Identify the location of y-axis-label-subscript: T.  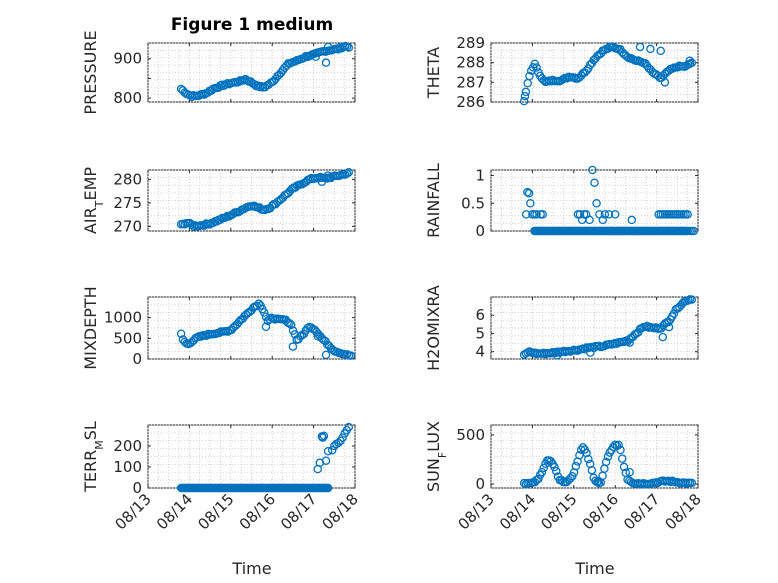
(99, 204).